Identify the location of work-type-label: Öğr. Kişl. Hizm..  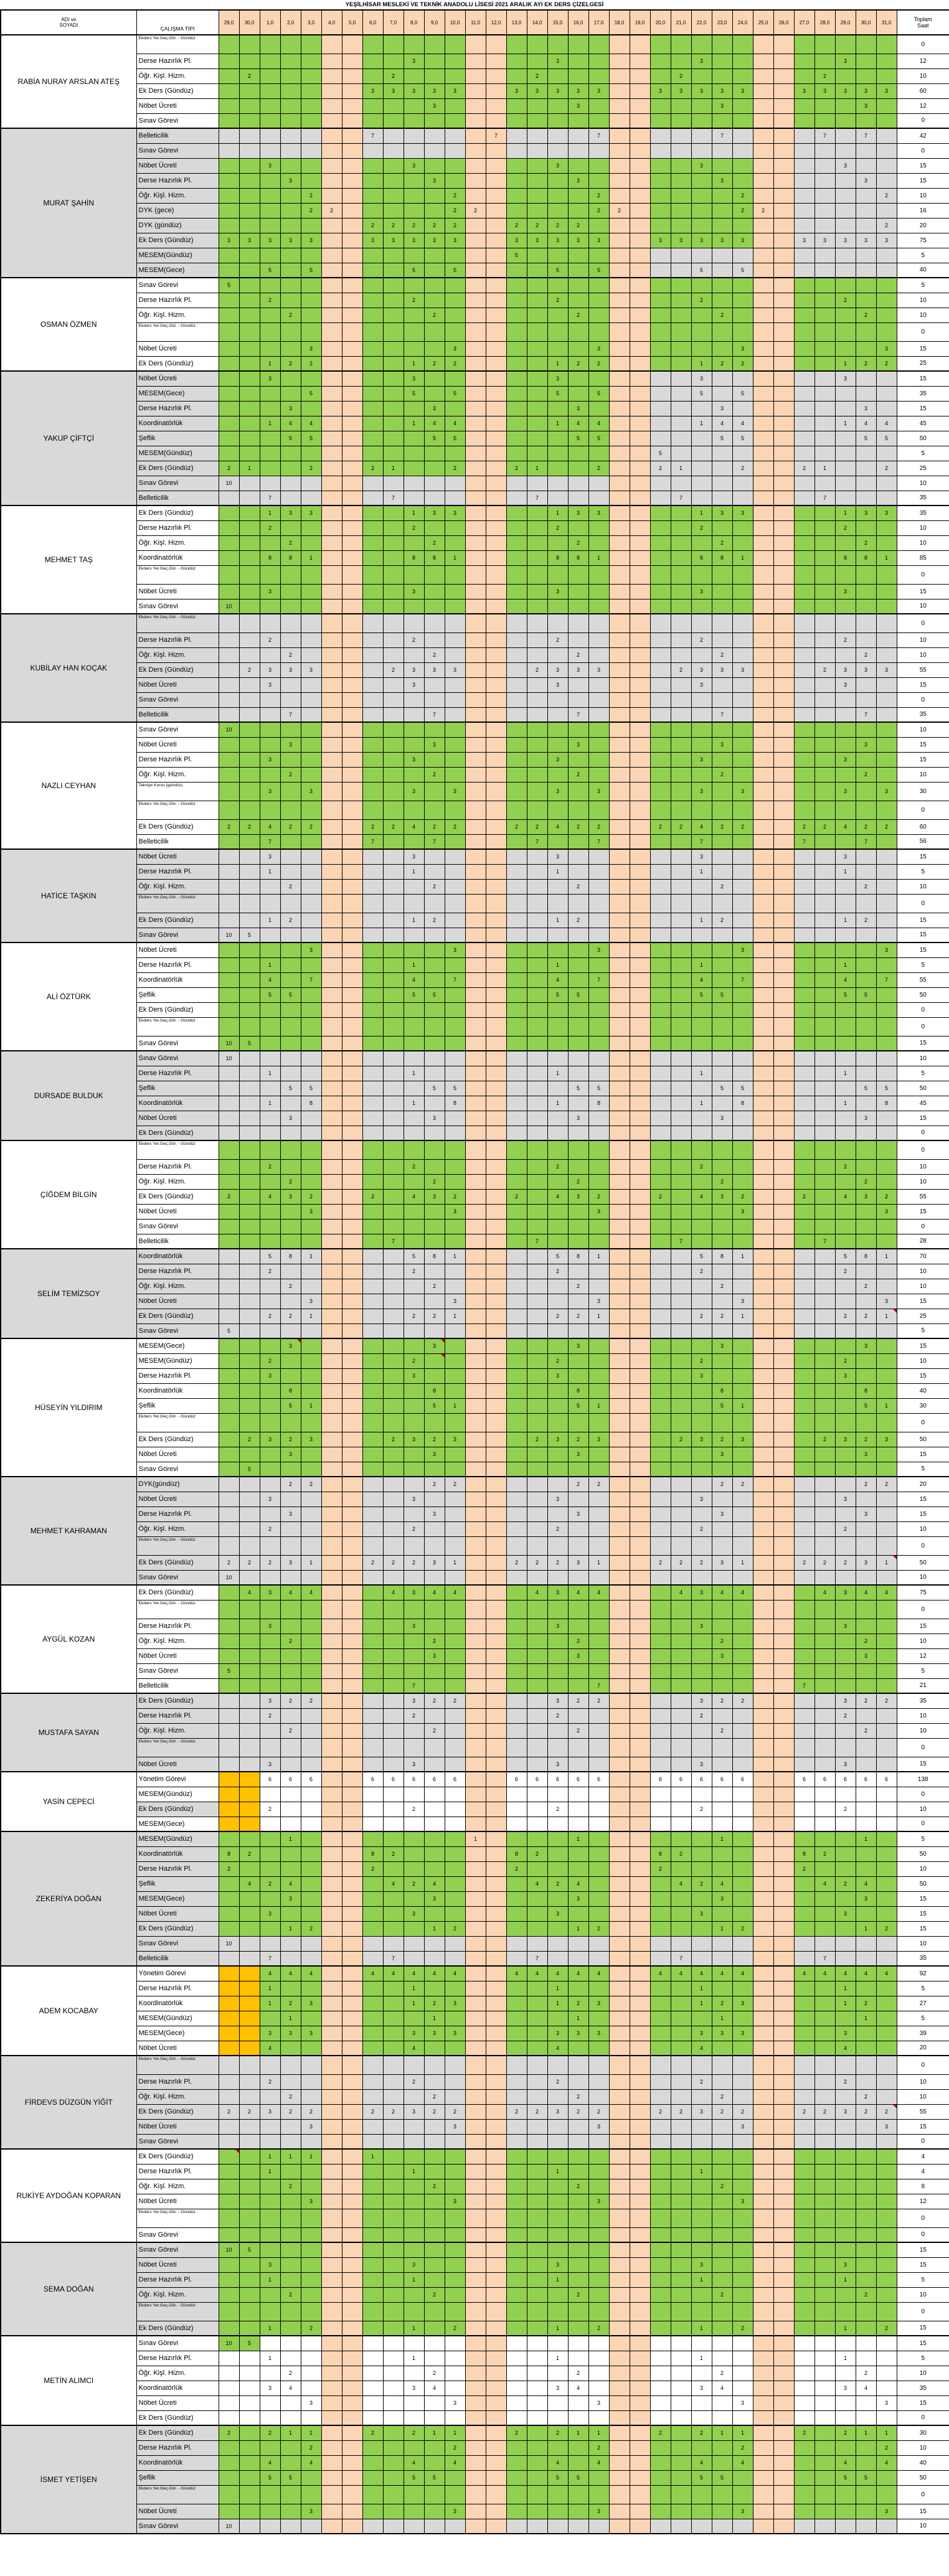
(177, 1731).